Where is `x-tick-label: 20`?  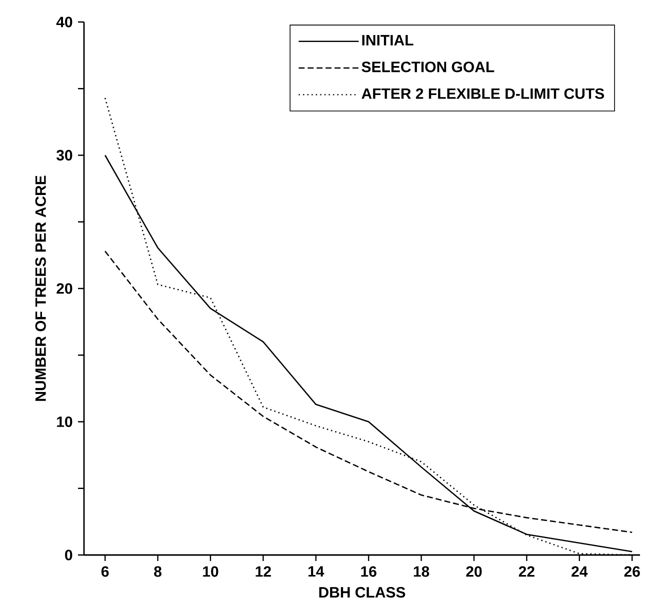
x-tick-label: 20 is located at coordinates (474, 571).